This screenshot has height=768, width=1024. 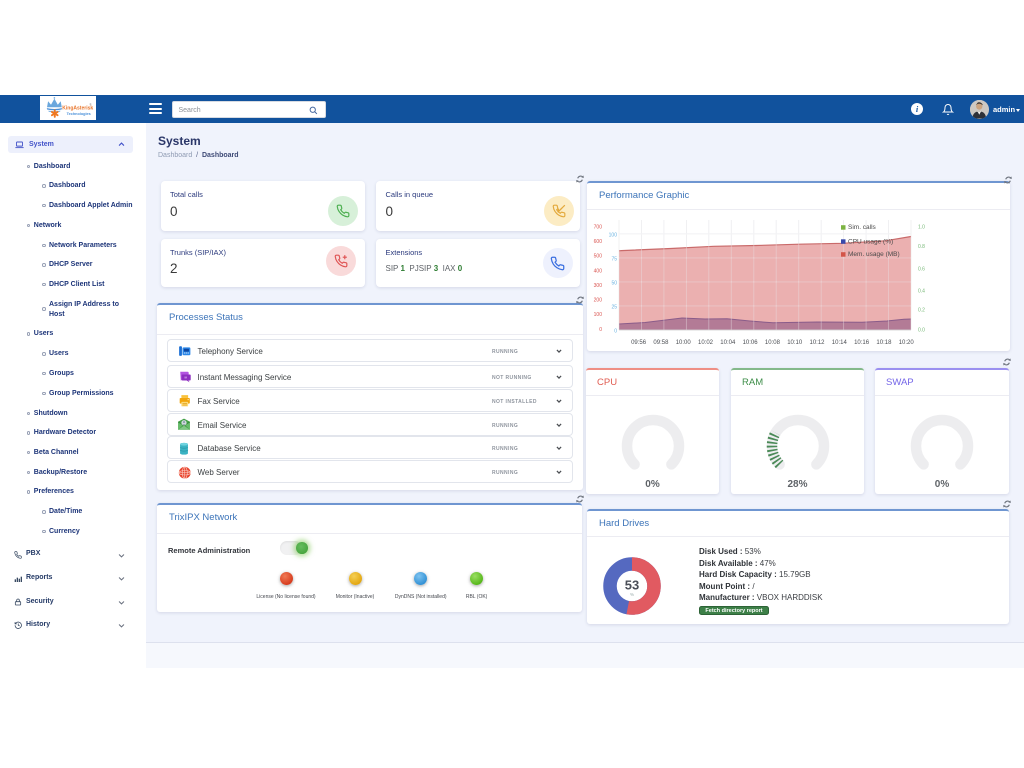 I want to click on svg-text: 0.8, so click(x=921, y=247).